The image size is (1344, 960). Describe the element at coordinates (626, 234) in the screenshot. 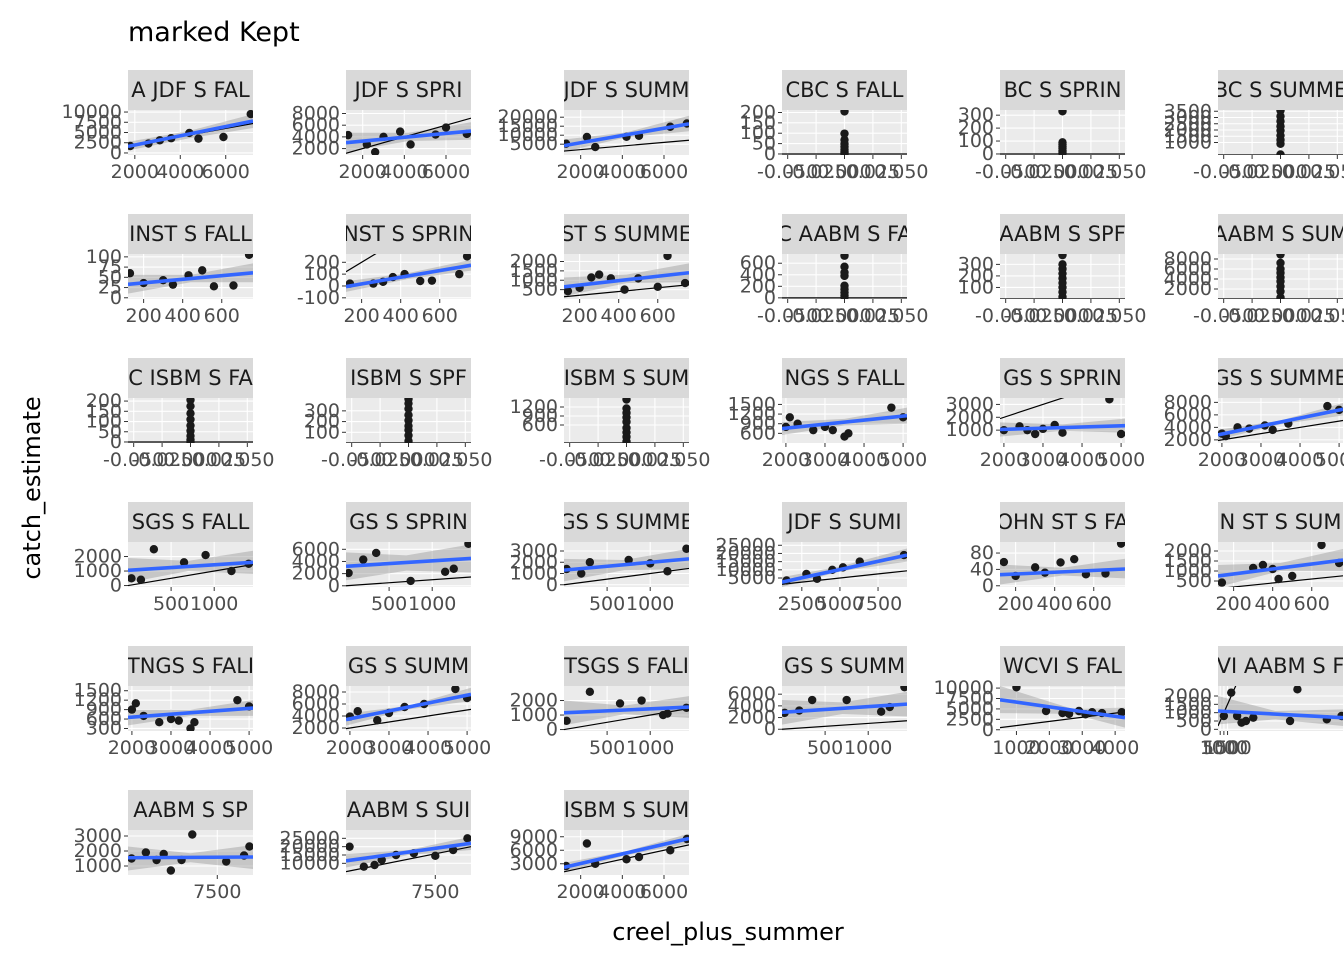

I see `facet-strip-label: ST S SUMME` at that location.